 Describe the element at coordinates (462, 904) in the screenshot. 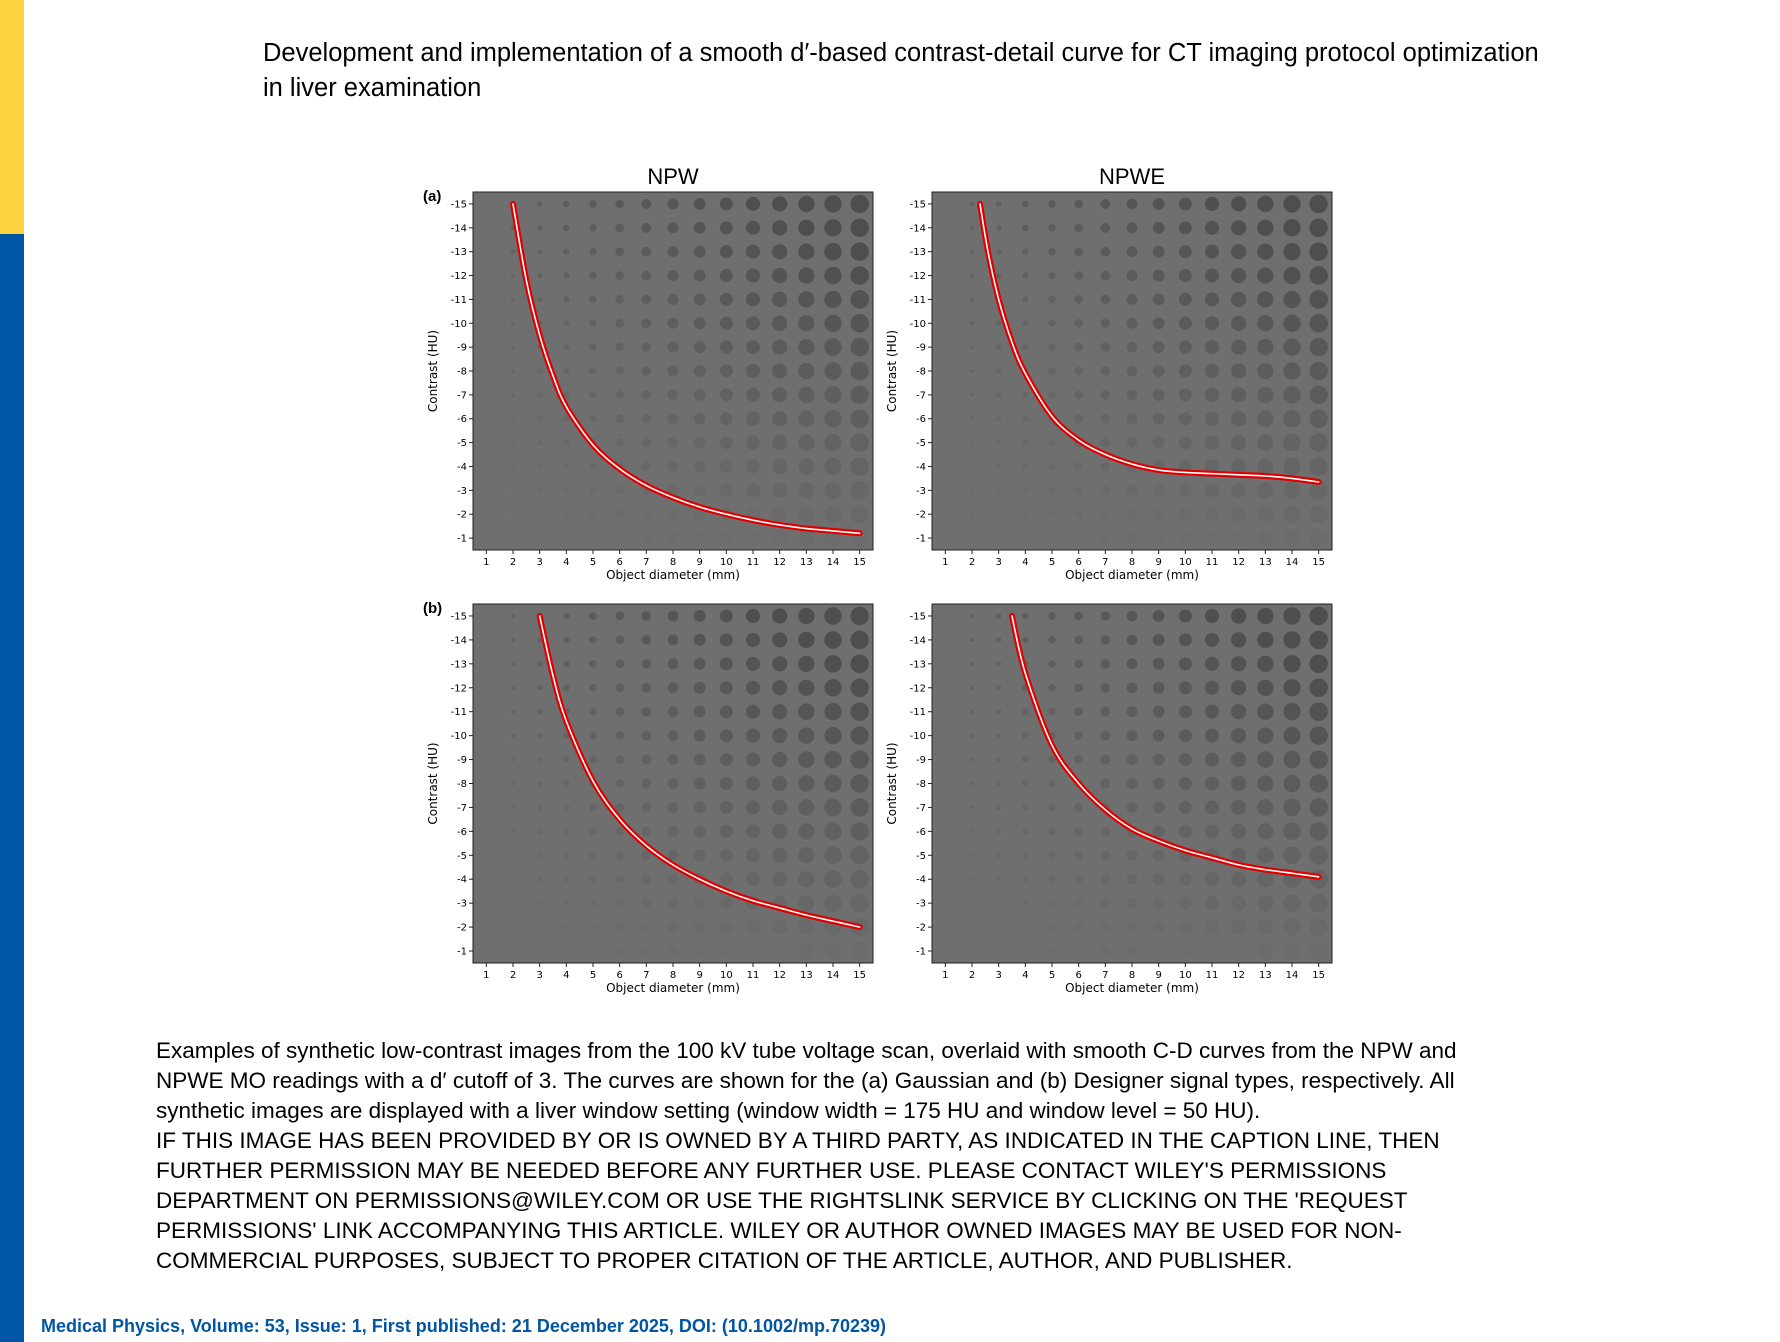

I see `y-tick-label: -3` at that location.